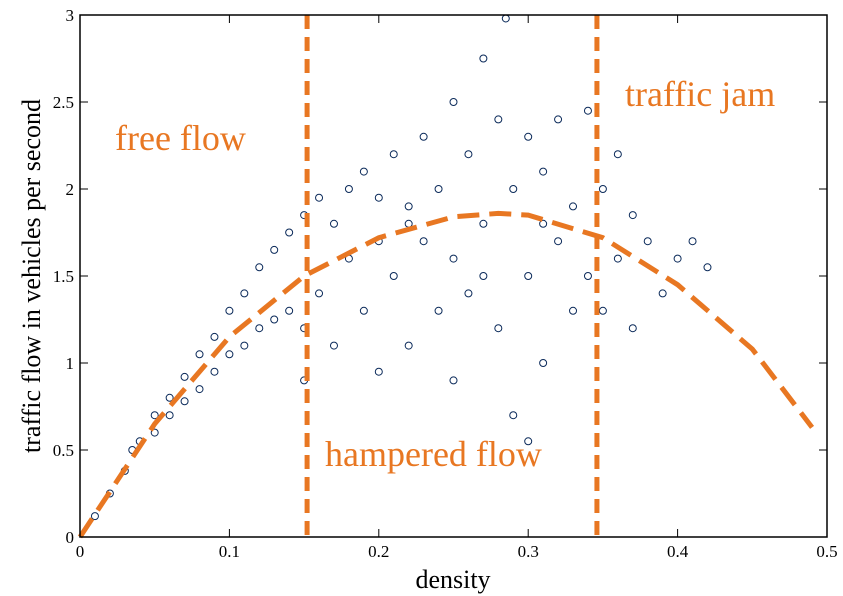 This screenshot has width=843, height=596. I want to click on y-tick-label: 0, so click(70, 537).